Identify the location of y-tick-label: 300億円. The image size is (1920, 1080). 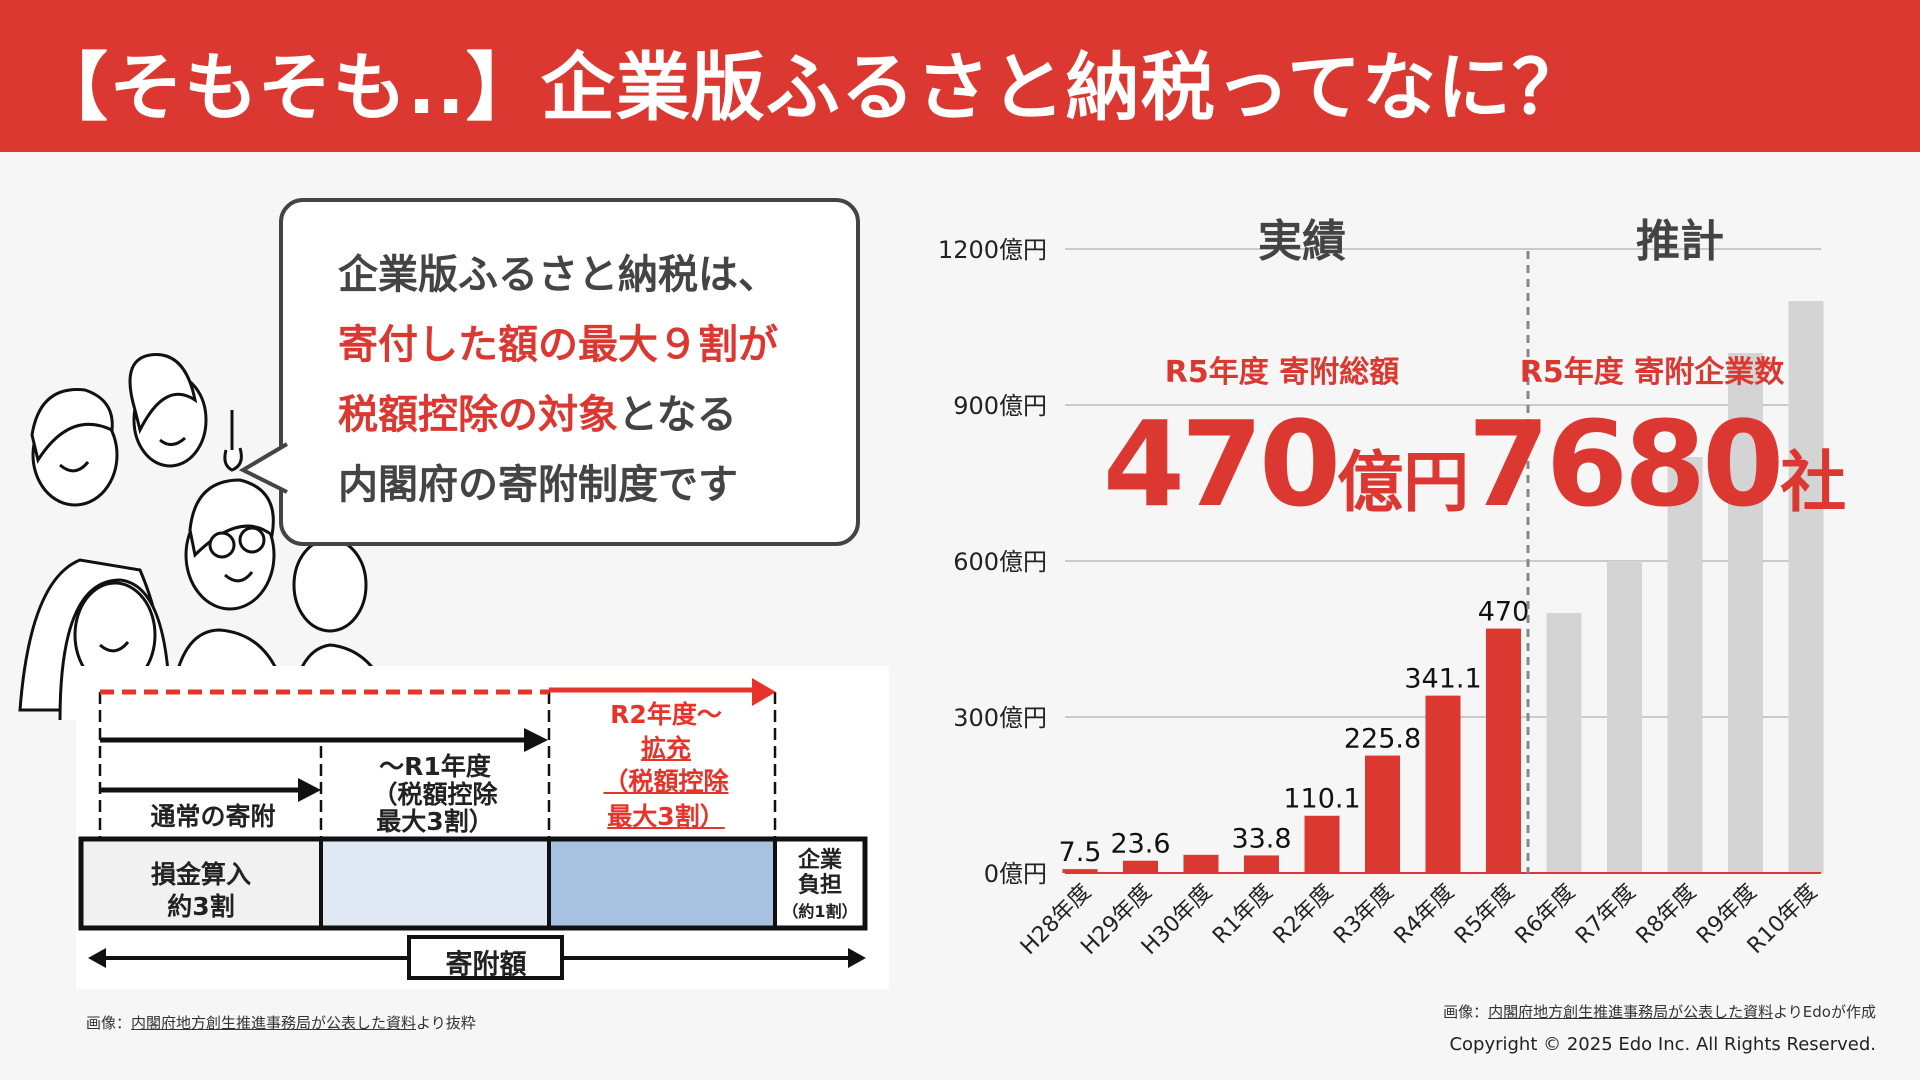
(1000, 718).